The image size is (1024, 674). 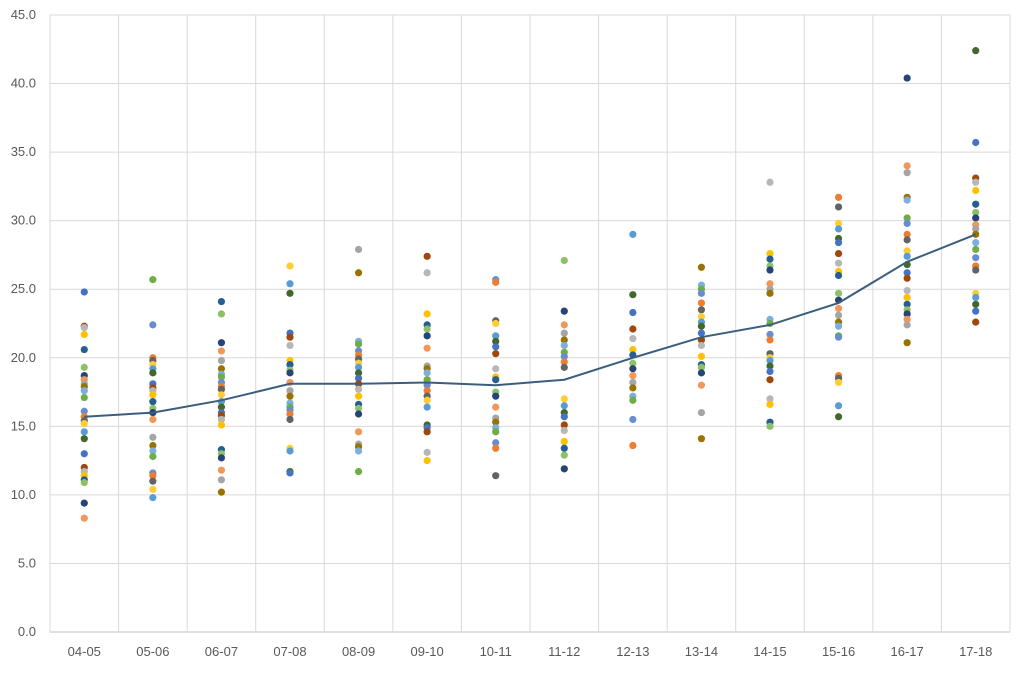 I want to click on x-tick-label: 09-10, so click(x=427, y=651).